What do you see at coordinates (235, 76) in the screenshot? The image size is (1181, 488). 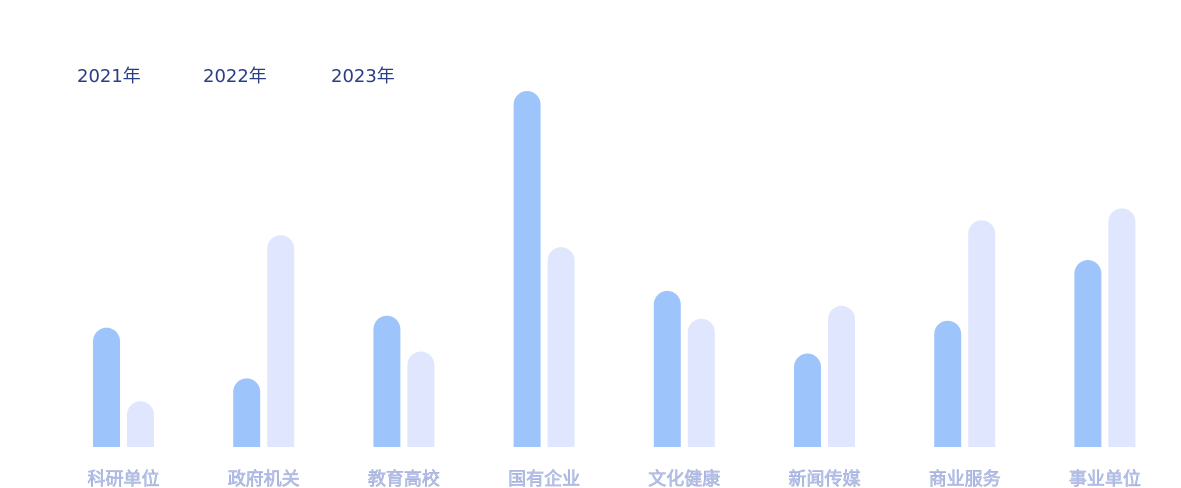 I see `legend-item-2022: 2022年` at bounding box center [235, 76].